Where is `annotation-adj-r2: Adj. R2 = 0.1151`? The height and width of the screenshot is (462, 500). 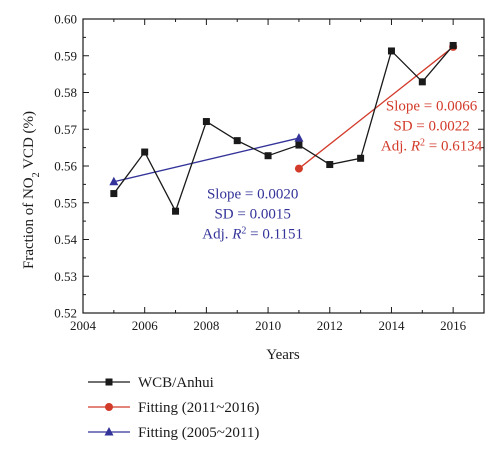 annotation-adj-r2: Adj. R2 = 0.1151 is located at coordinates (252, 234).